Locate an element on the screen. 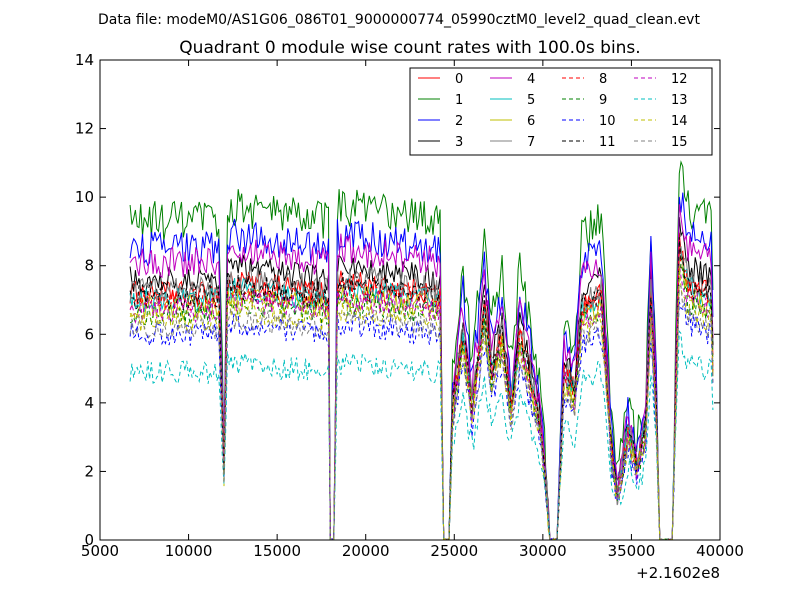 The image size is (800, 600). y-tick-label: 14 is located at coordinates (84, 60).